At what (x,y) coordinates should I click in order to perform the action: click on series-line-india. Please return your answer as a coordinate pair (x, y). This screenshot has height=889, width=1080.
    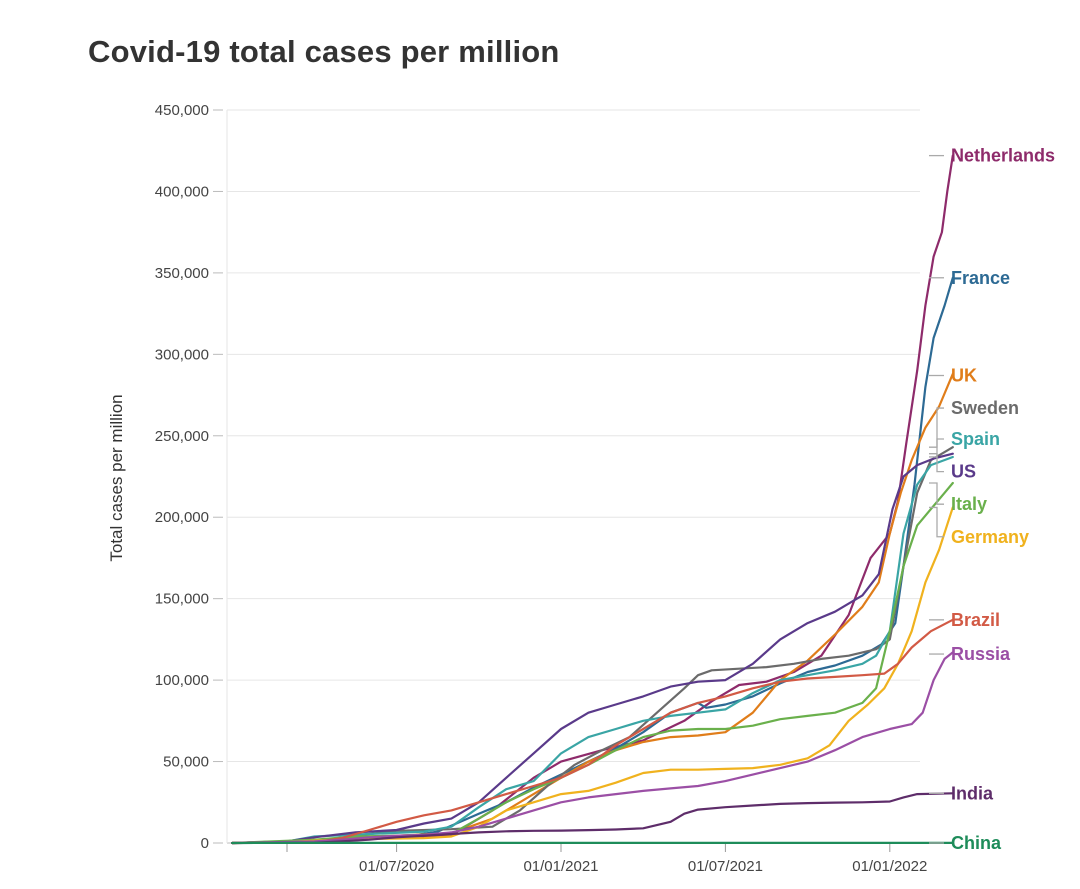
    Looking at the image, I should click on (592, 818).